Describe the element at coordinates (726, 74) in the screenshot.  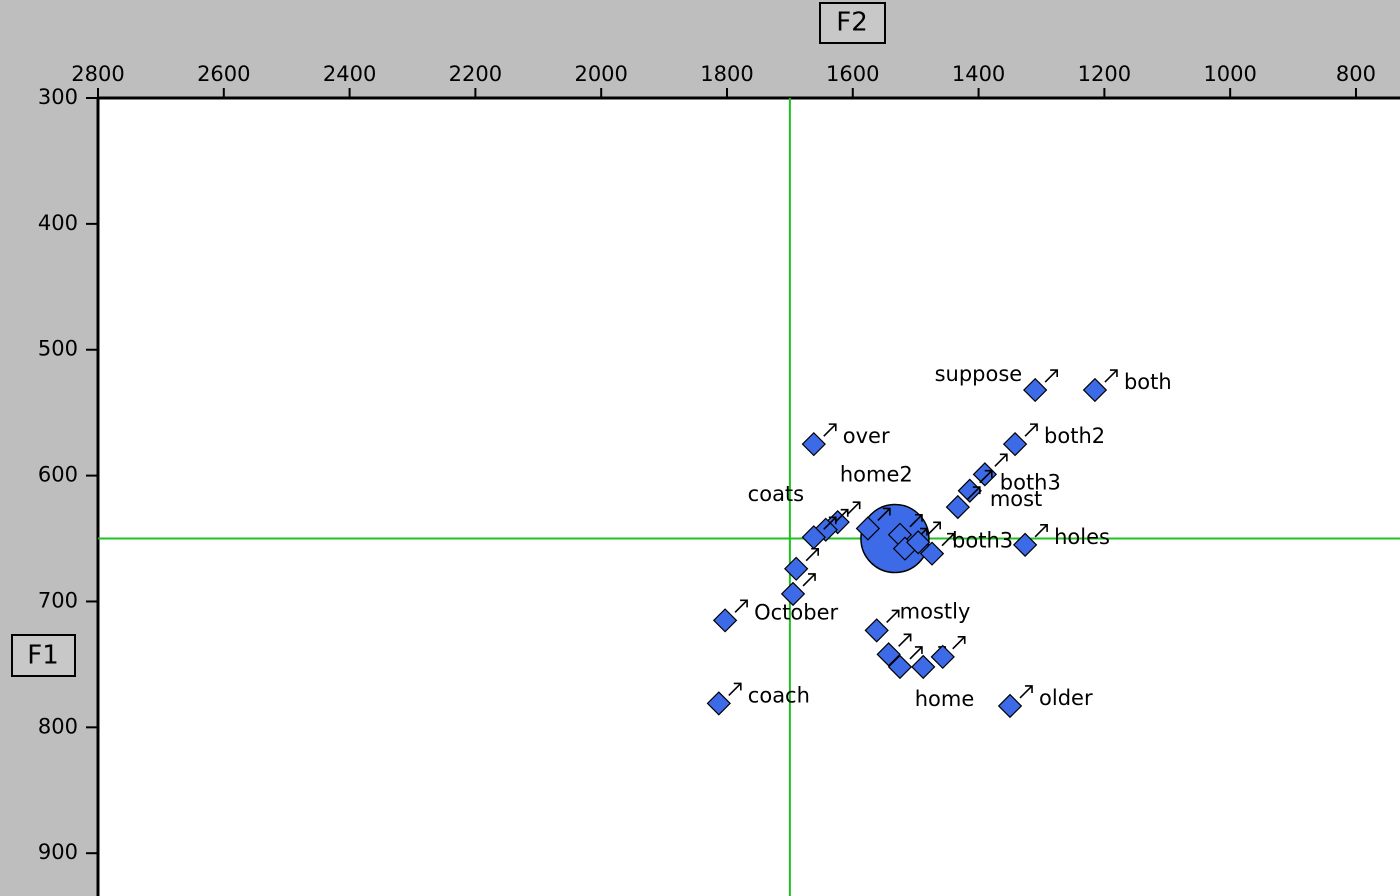
I see `x-tick-label: 1800` at that location.